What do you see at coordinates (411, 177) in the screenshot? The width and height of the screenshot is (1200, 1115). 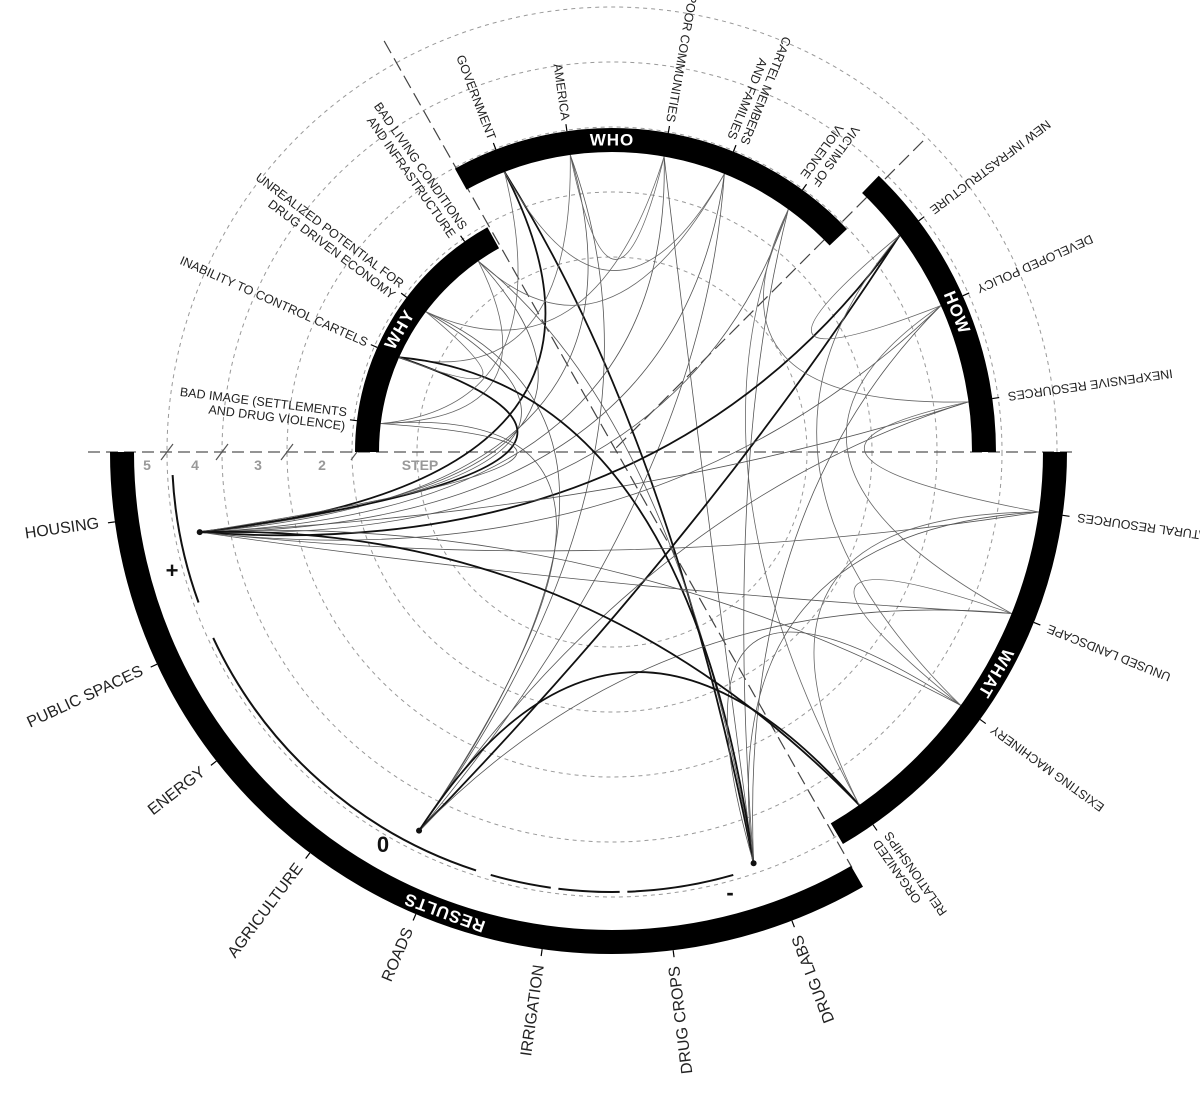 I see `label-line: AND INFRASTRUCTURE` at bounding box center [411, 177].